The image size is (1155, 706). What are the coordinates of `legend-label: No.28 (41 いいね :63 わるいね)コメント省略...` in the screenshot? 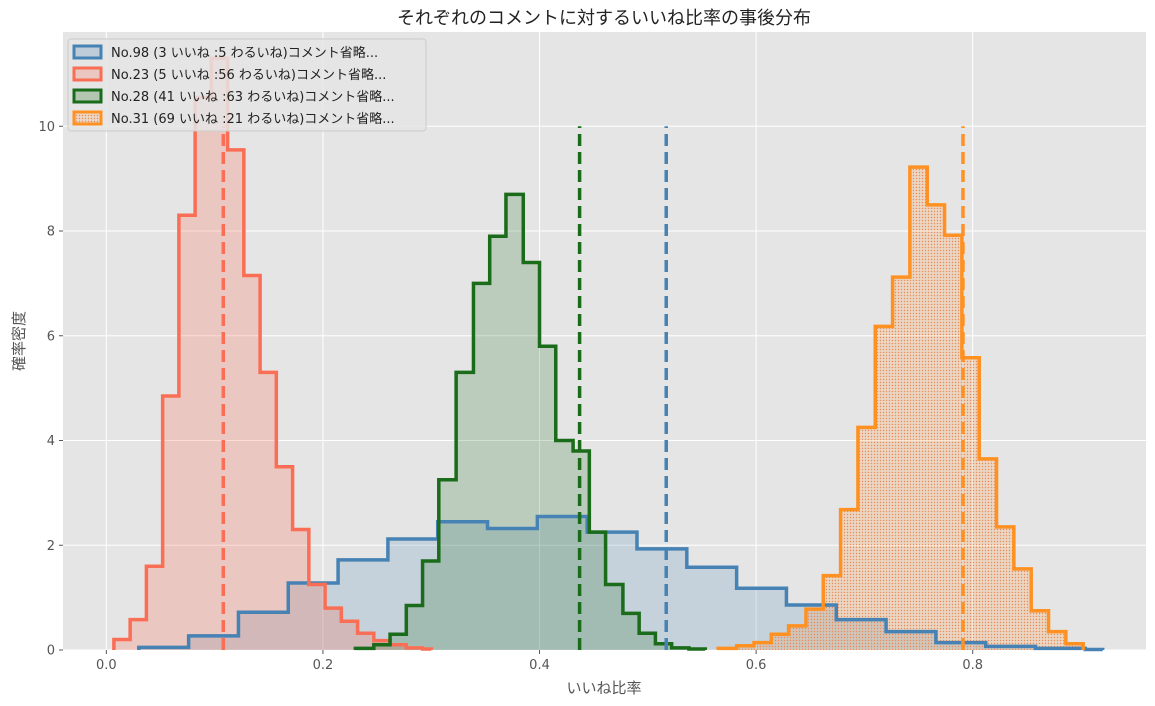 It's located at (253, 97).